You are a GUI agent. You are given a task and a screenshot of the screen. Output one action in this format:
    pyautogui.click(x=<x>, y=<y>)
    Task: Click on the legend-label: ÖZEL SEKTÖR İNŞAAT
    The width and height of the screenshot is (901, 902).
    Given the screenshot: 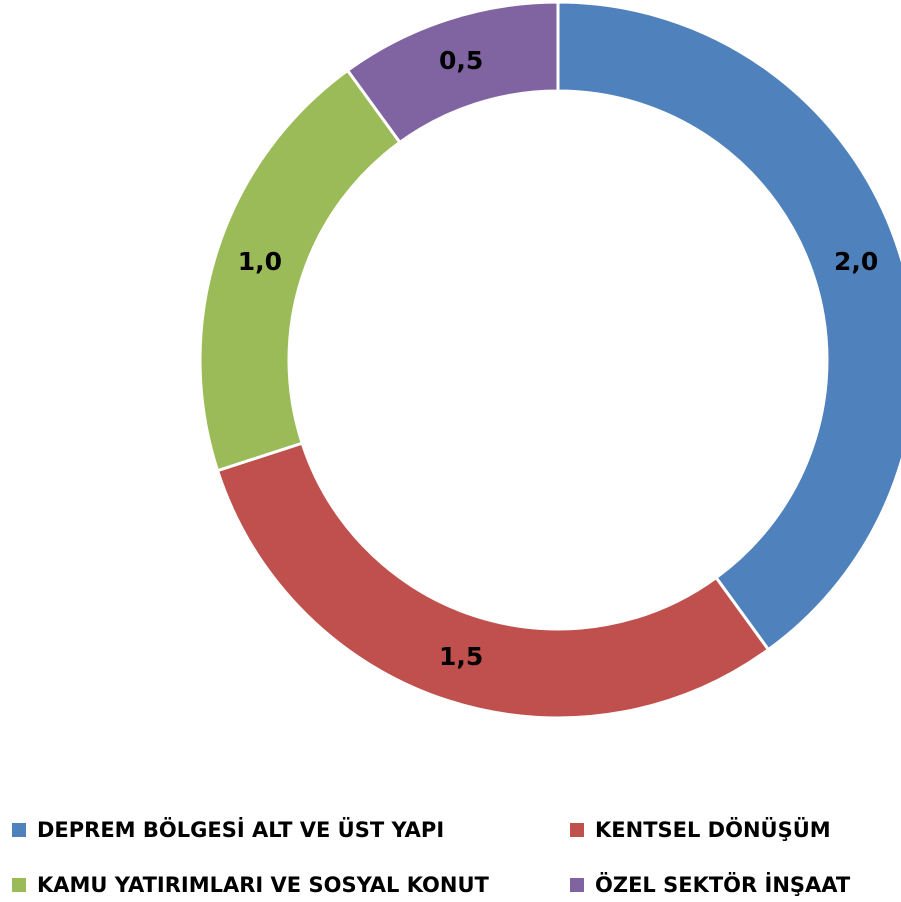 What is the action you would take?
    pyautogui.click(x=723, y=884)
    